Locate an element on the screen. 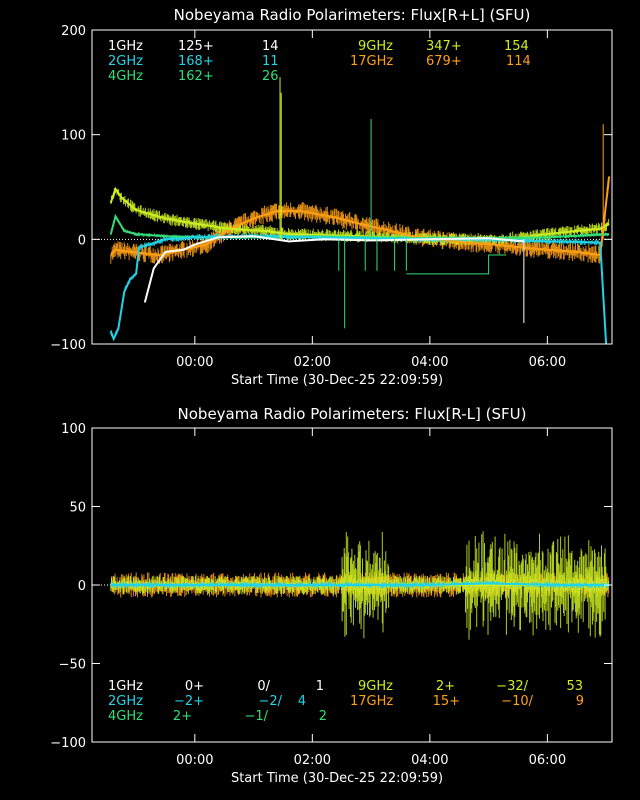 Image resolution: width=640 pixels, height=800 pixels. legend-17ghz-value2: 114 is located at coordinates (518, 61).